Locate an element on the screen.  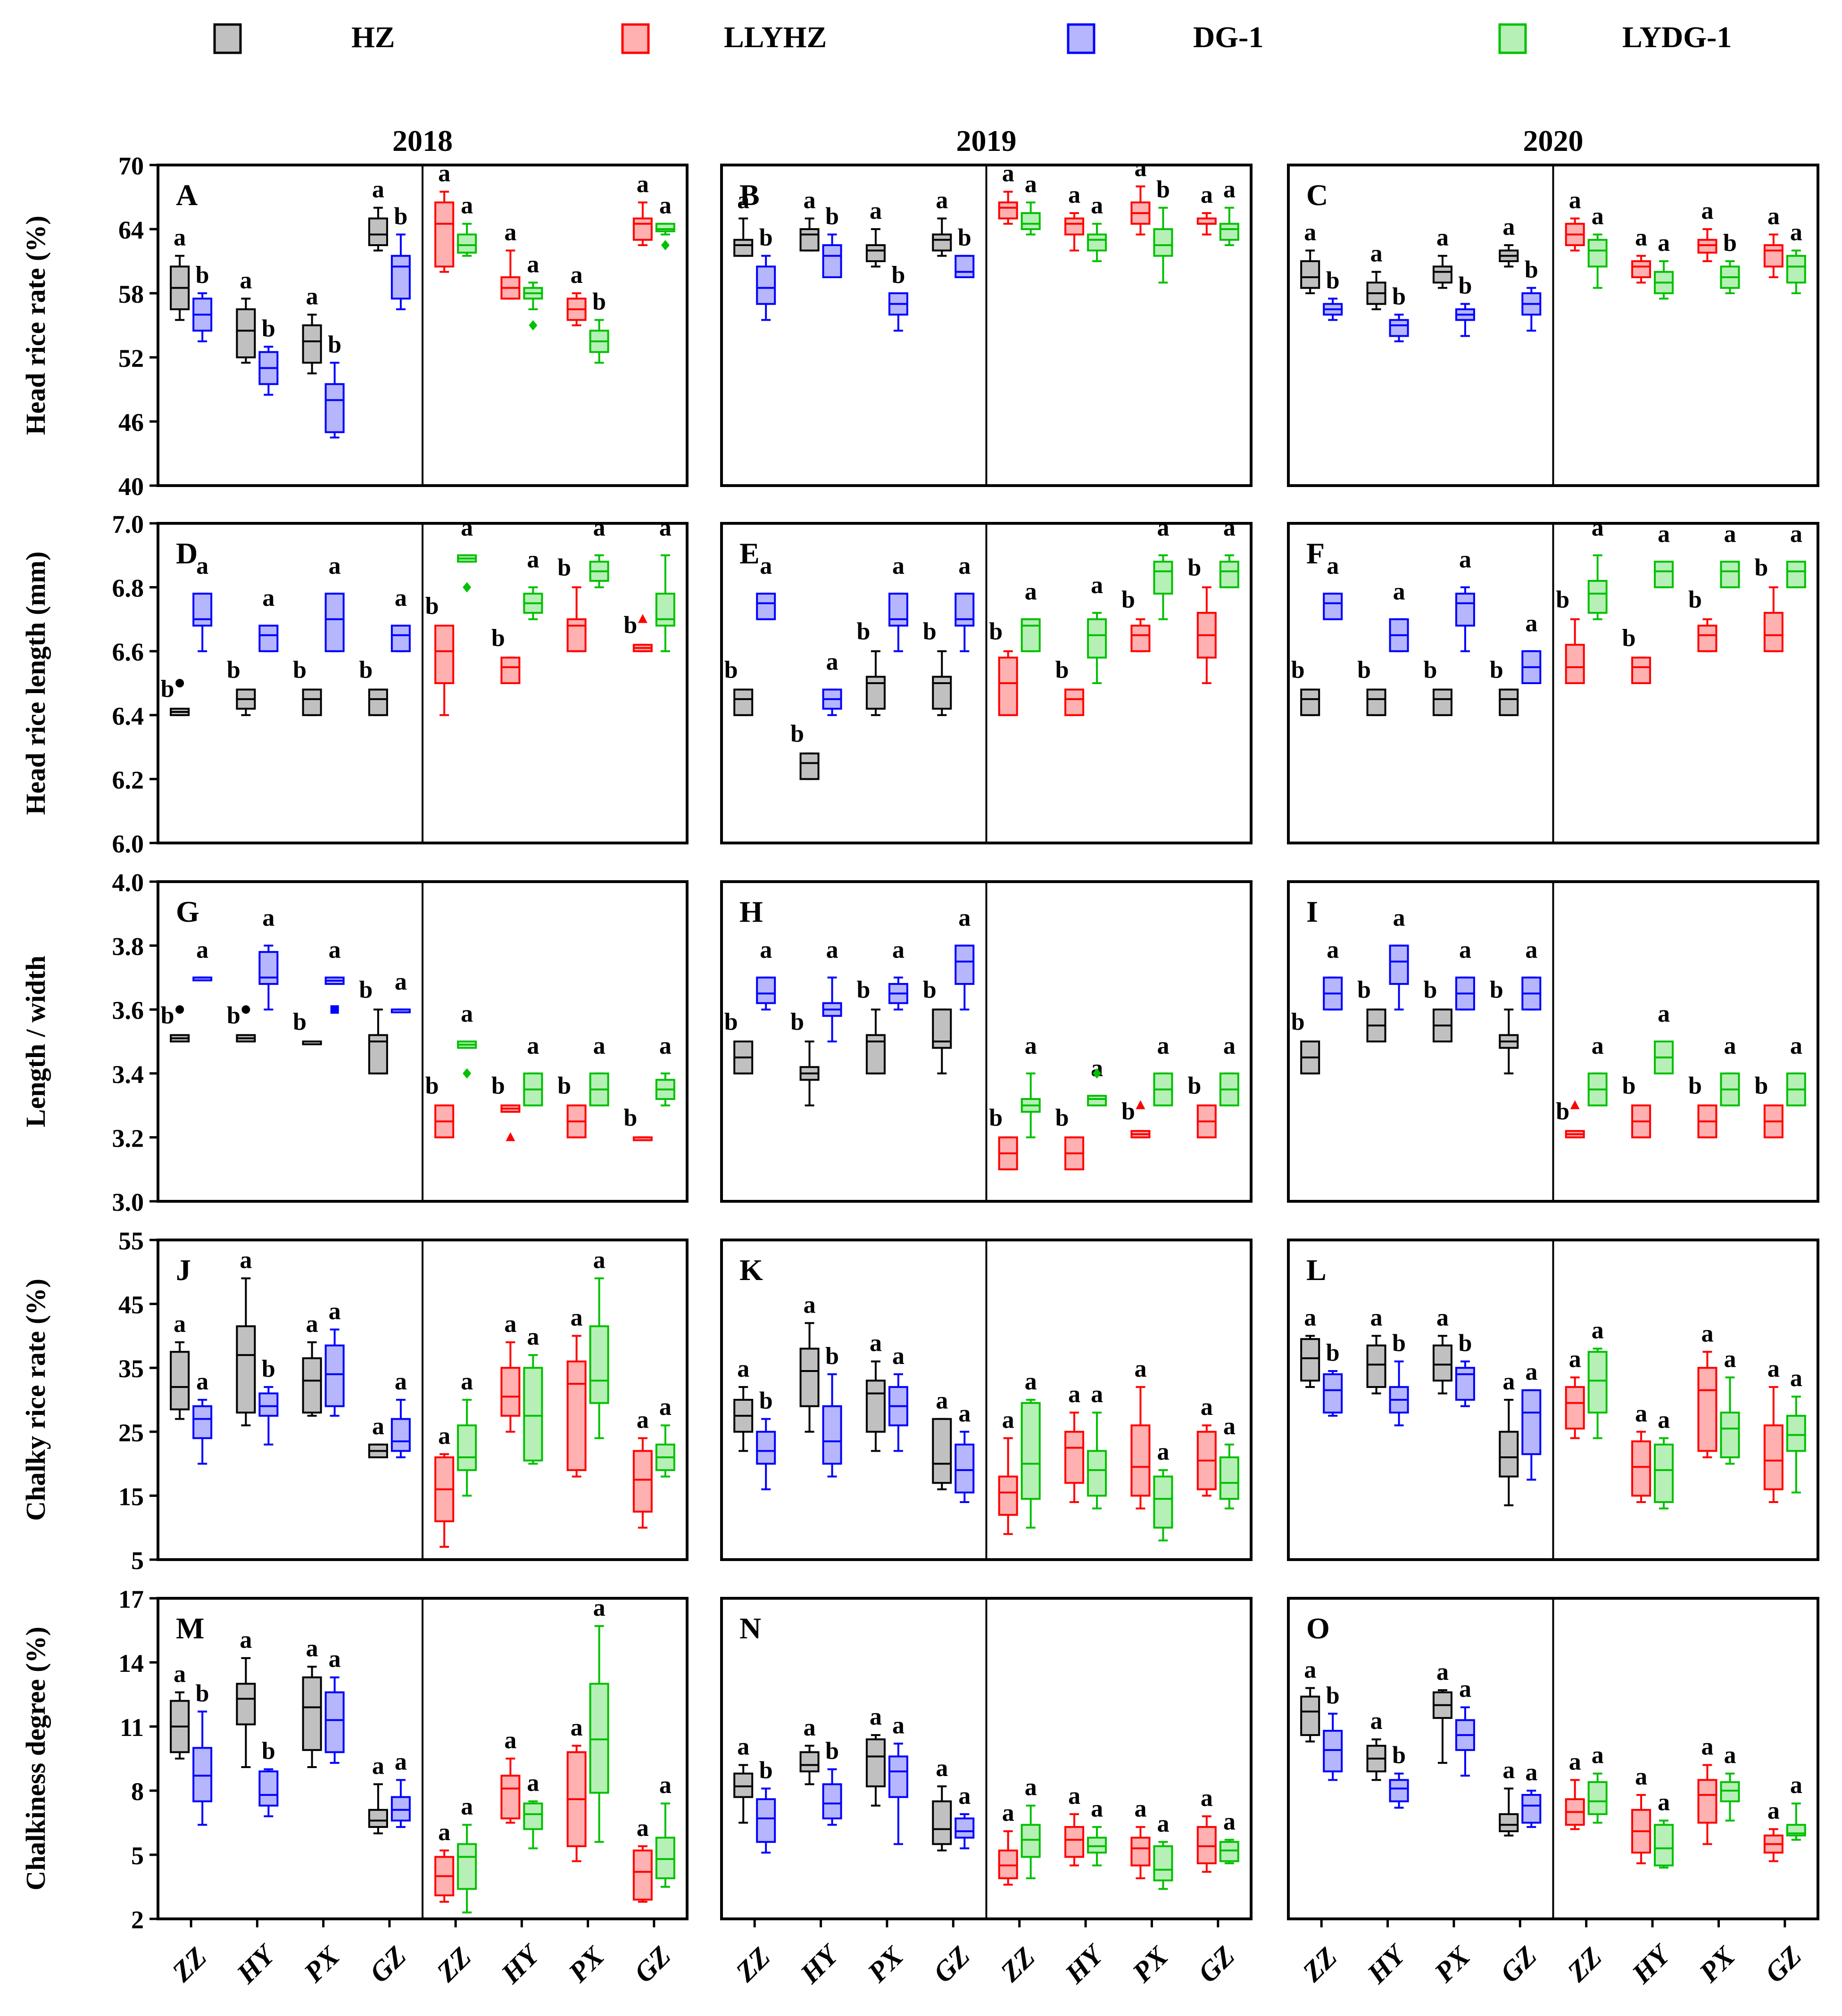
panel-label-G: G is located at coordinates (187, 911).